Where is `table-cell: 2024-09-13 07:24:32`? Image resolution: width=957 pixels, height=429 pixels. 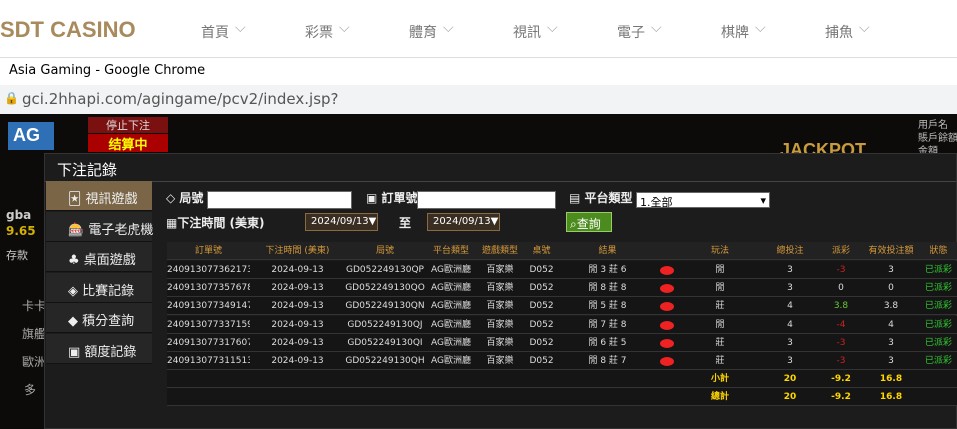 table-cell: 2024-09-13 07:24:32 is located at coordinates (297, 288).